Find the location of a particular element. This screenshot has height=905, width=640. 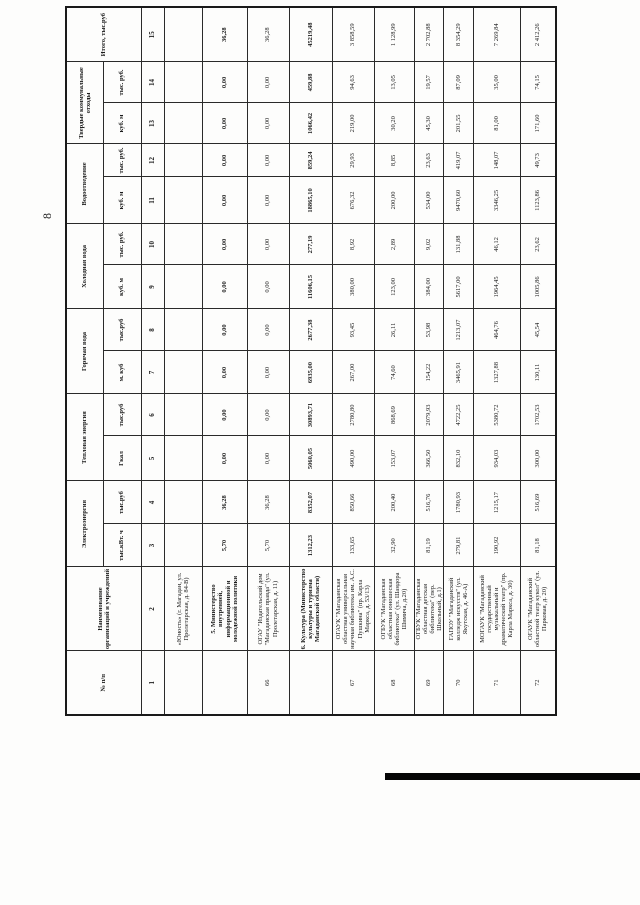

value-cell: 419,07 is located at coordinates (458, 160).